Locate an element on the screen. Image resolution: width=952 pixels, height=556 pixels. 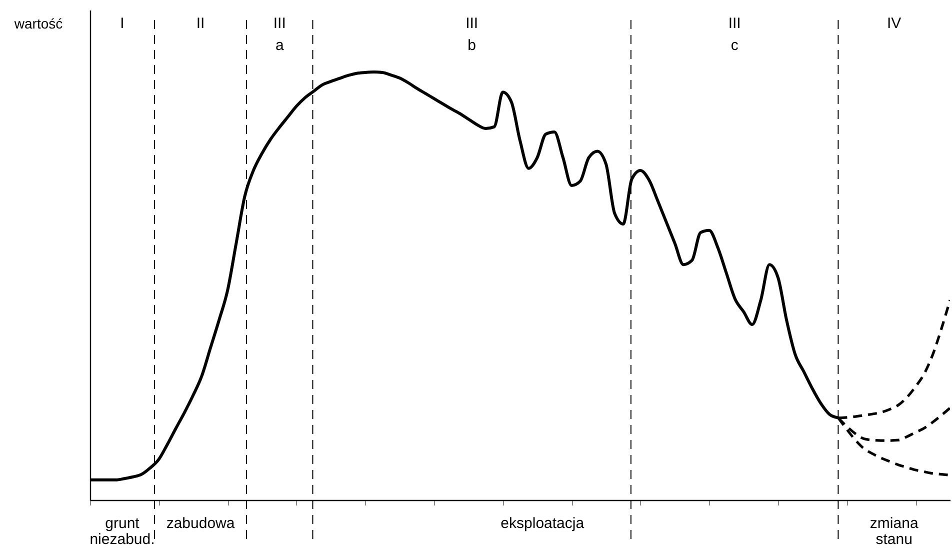
text: III c is located at coordinates (734, 34).